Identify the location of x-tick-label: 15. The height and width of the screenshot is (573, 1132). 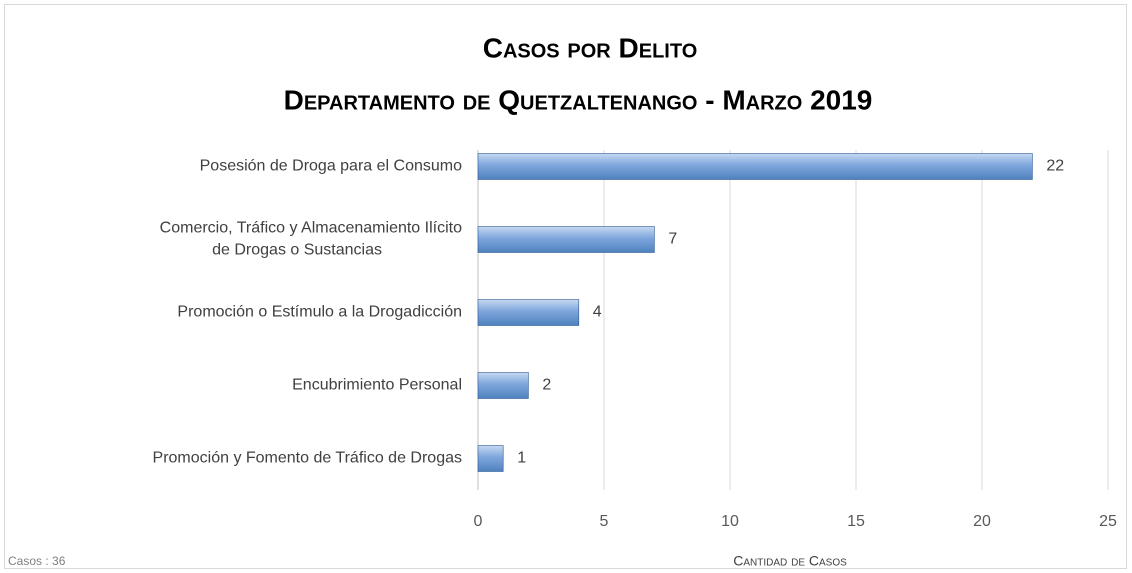
(856, 521).